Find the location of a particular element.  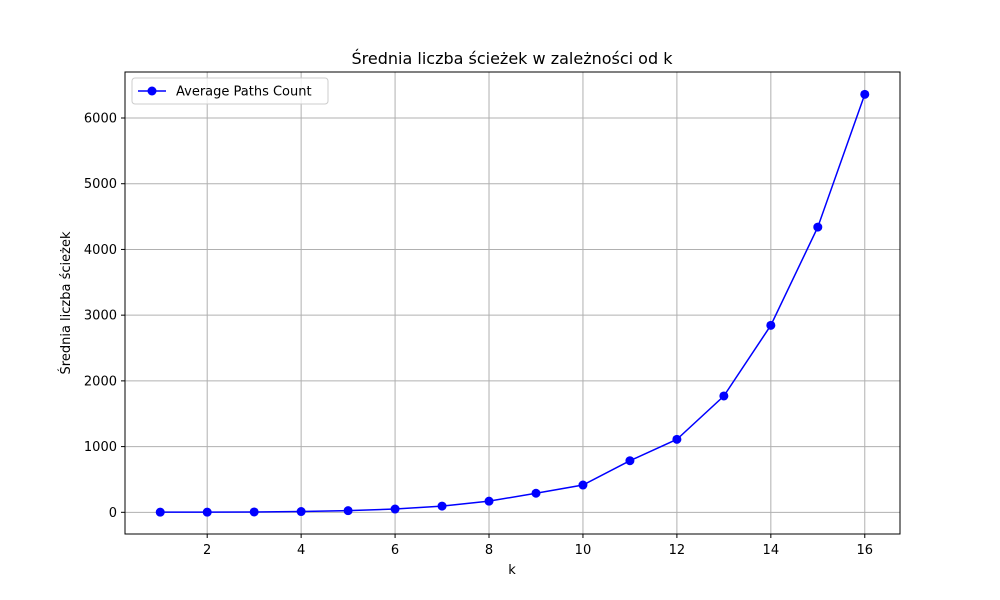

legend-box is located at coordinates (230, 91).